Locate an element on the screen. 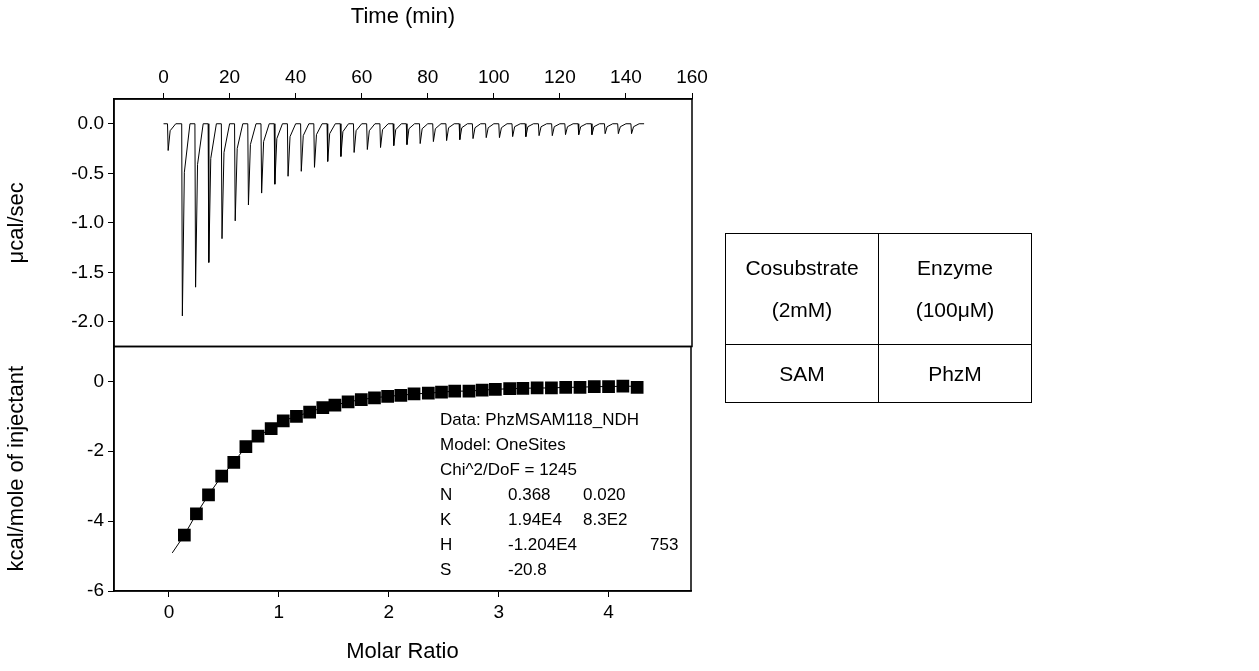  text: SAM is located at coordinates (802, 373).